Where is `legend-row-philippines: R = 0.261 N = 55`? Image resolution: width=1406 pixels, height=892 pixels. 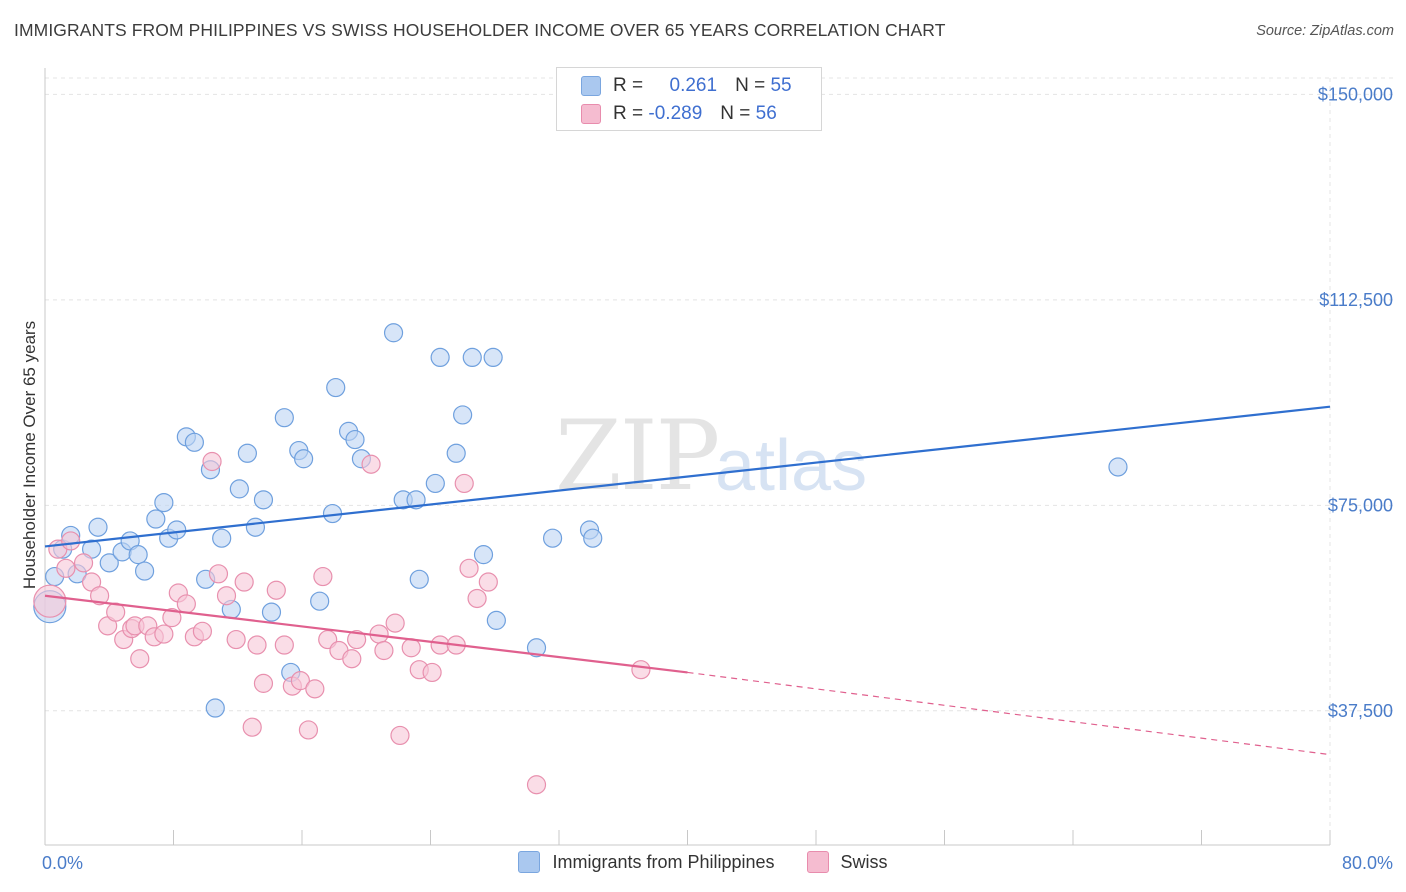
legend-row-philippines: R = 0.261 N = 55 is located at coordinates (686, 86).